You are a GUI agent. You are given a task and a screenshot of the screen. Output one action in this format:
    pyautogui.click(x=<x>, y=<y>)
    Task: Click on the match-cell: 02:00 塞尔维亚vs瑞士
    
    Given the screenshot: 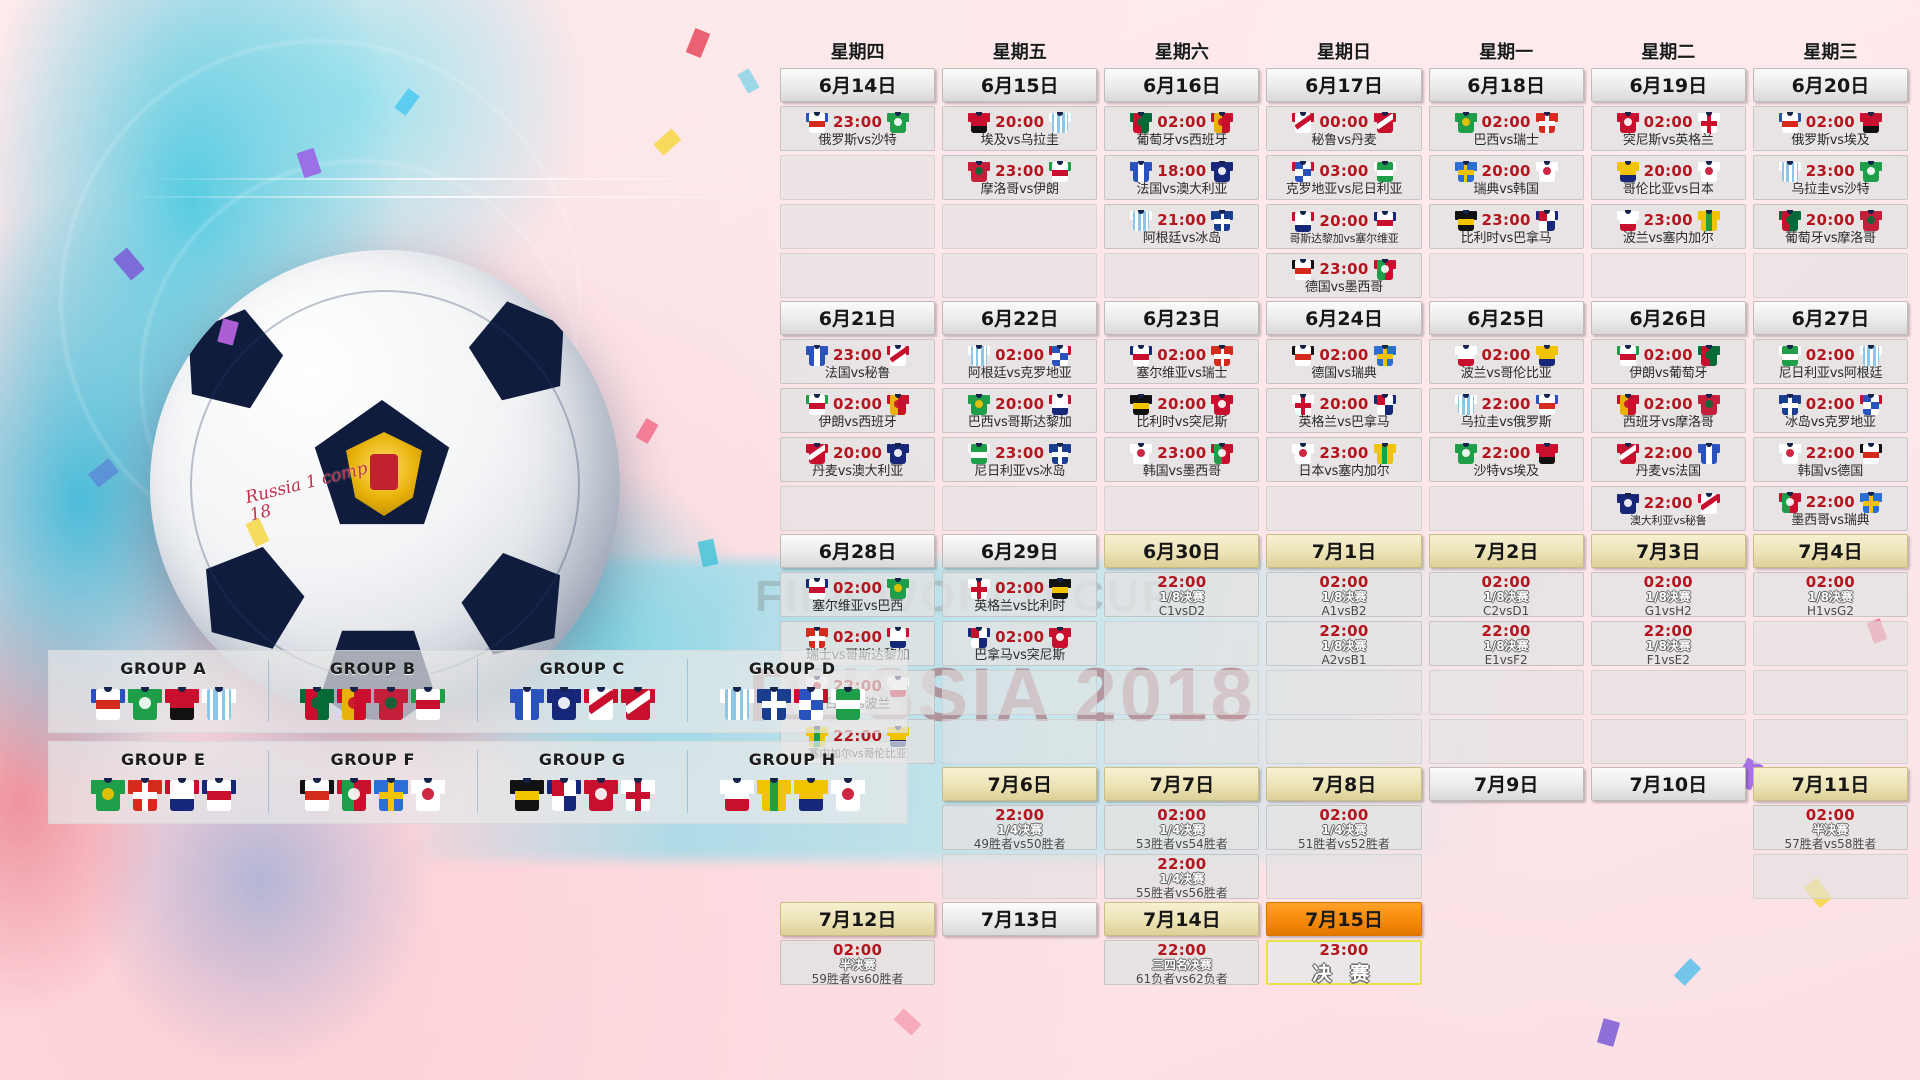 What is the action you would take?
    pyautogui.click(x=1182, y=361)
    